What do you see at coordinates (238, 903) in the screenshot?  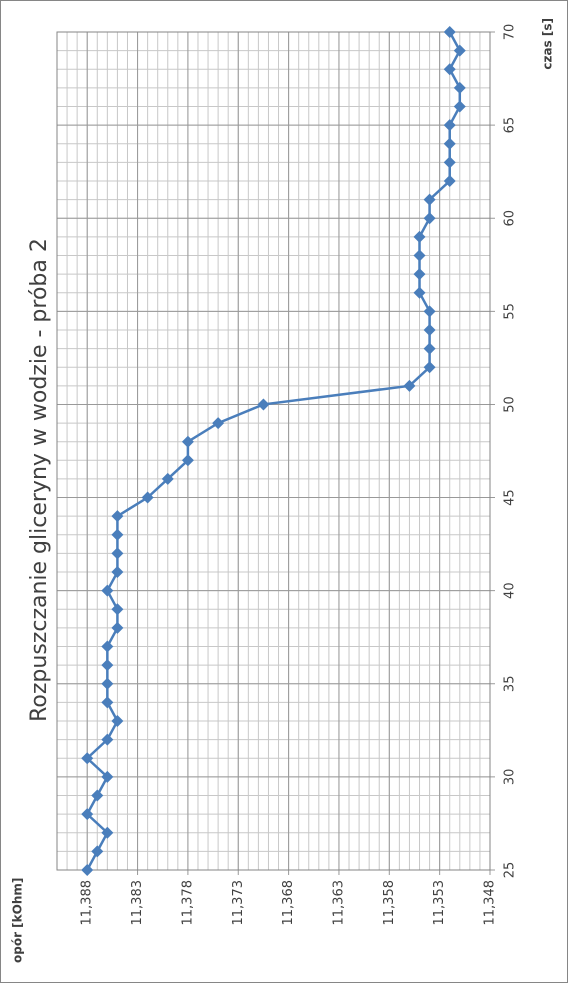 I see `y-tick-label: 11,373` at bounding box center [238, 903].